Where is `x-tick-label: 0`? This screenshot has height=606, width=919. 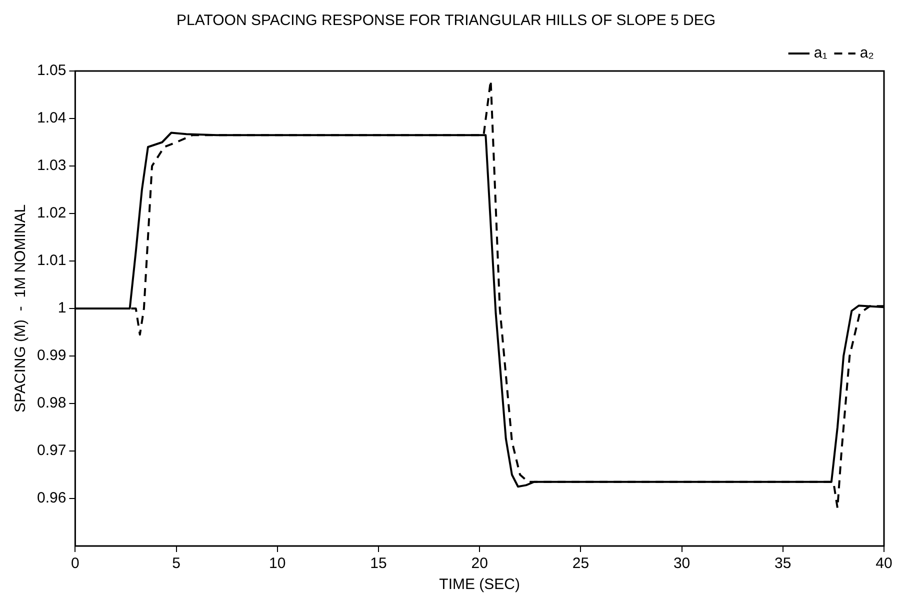 x-tick-label: 0 is located at coordinates (75, 563).